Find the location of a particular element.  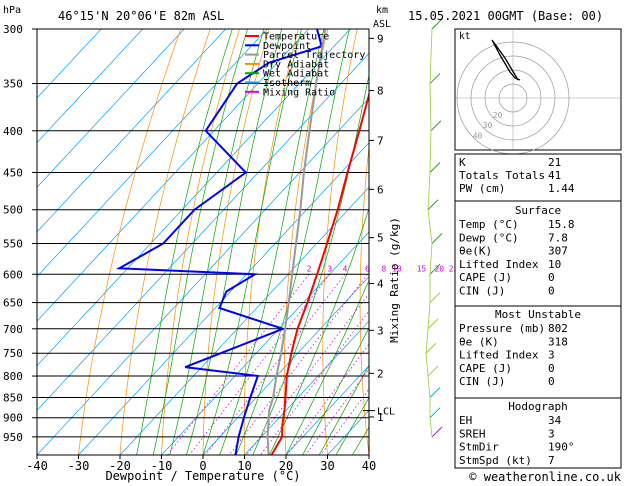

pressure-tick-label: 450 is located at coordinates (13, 173).